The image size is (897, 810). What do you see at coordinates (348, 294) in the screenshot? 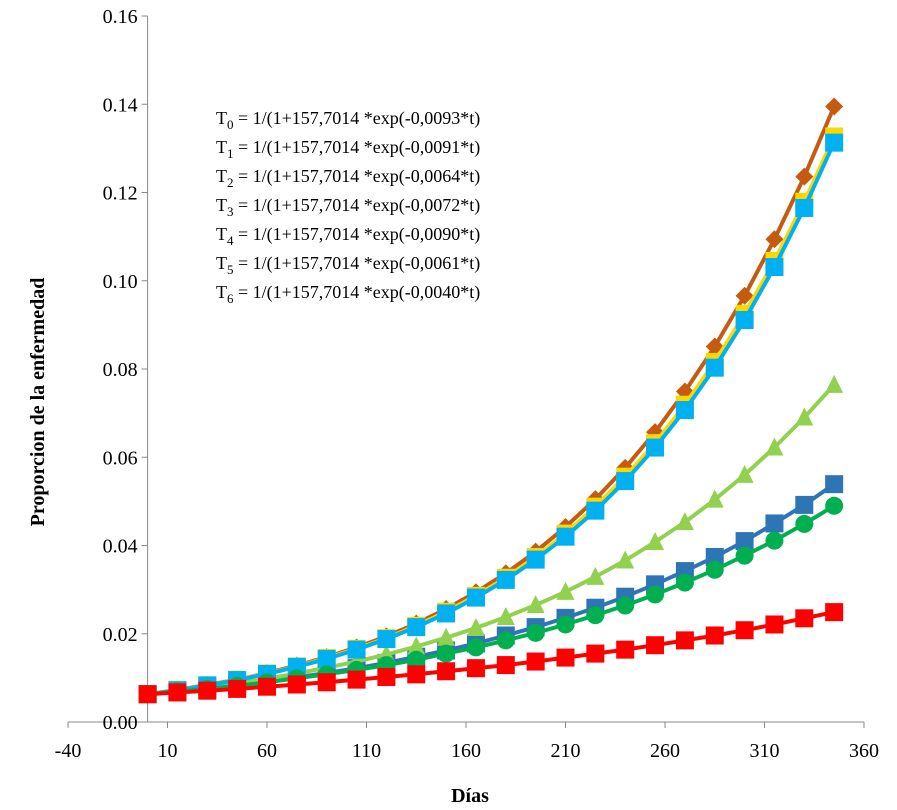
I see `equation-line: T6 = 1/(1+157,7014 *exp(-0,0040*t)` at bounding box center [348, 294].